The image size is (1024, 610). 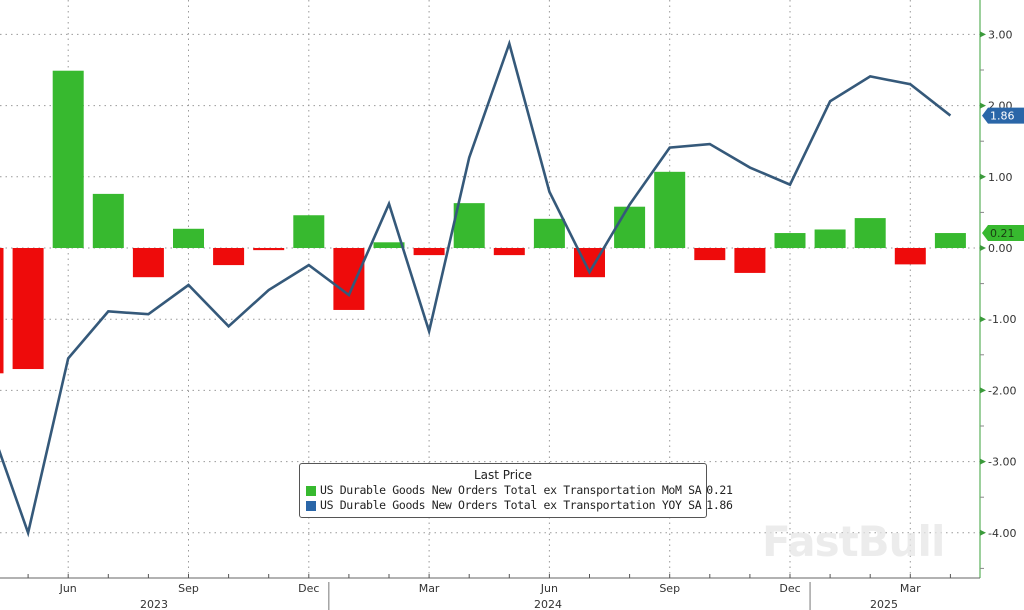 I want to click on y-tick-label: -1.00, so click(x=1002, y=319).